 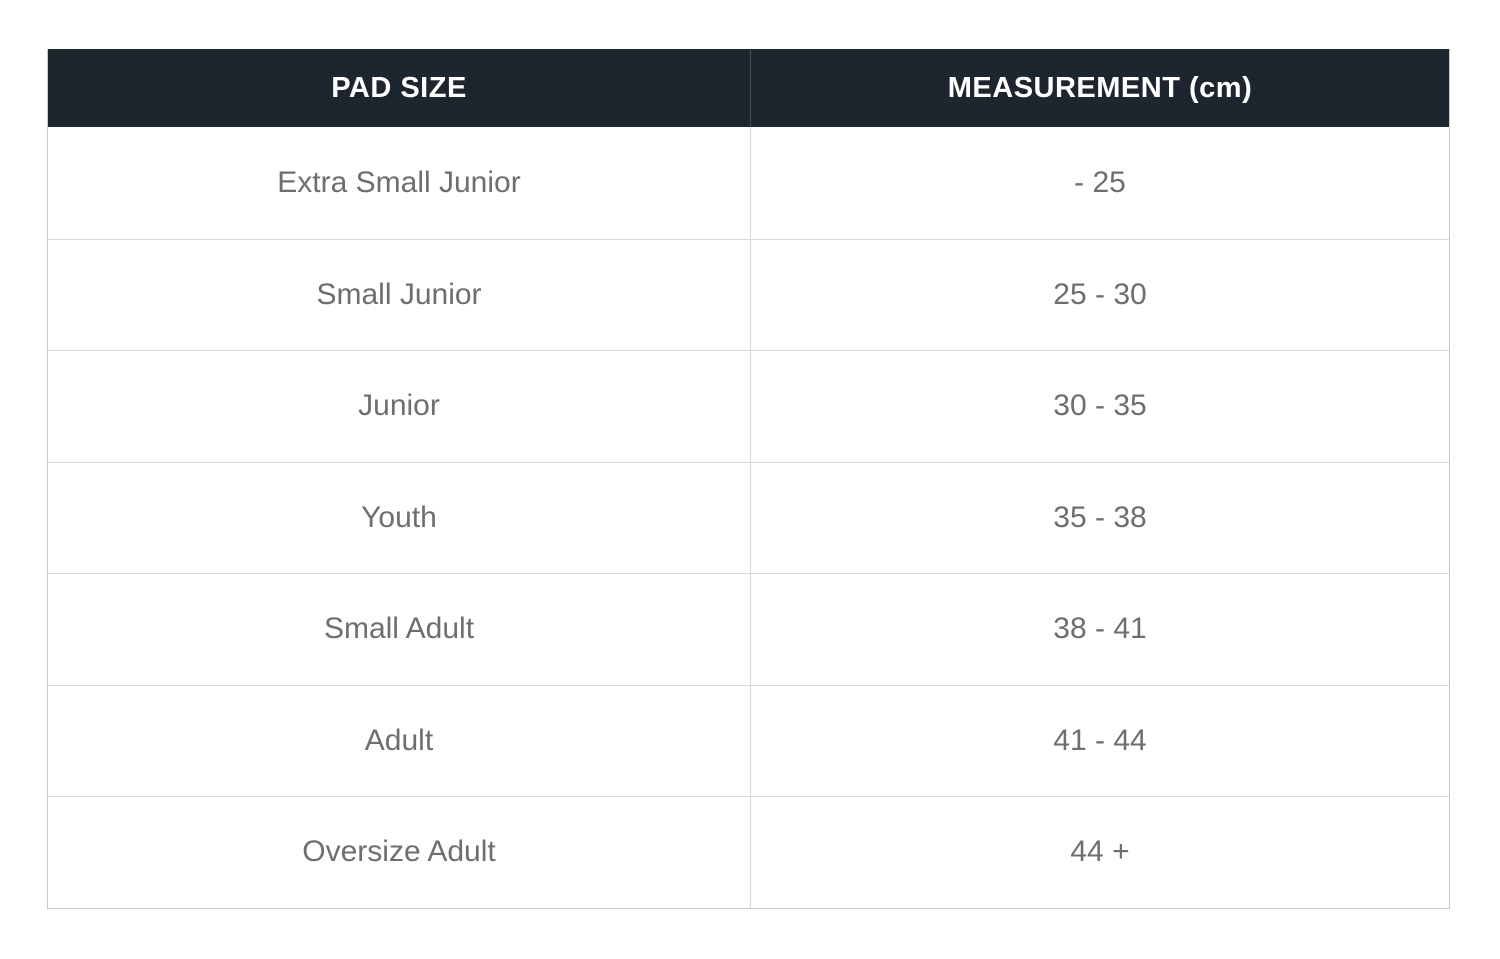 What do you see at coordinates (1100, 517) in the screenshot?
I see `measurement-cell: 35 - 38` at bounding box center [1100, 517].